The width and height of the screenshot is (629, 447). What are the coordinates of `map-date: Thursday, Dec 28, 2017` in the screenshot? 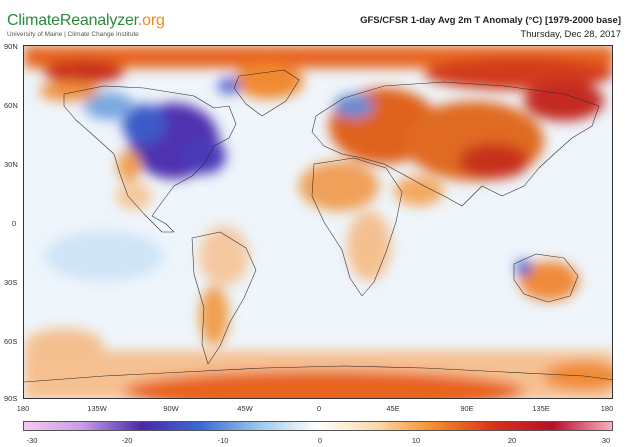 It's located at (570, 34).